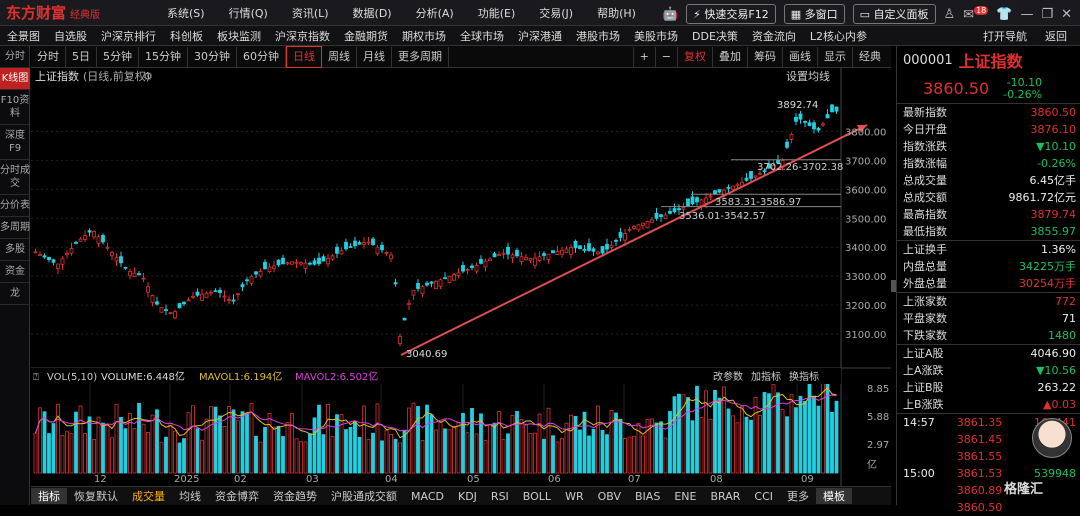 This screenshot has width=1080, height=516. I want to click on zoom-out-button: −, so click(665, 56).